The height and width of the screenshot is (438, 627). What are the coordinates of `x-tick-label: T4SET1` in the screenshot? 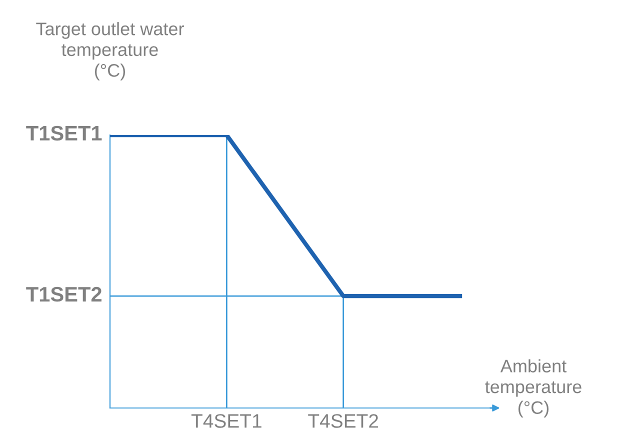 It's located at (226, 421).